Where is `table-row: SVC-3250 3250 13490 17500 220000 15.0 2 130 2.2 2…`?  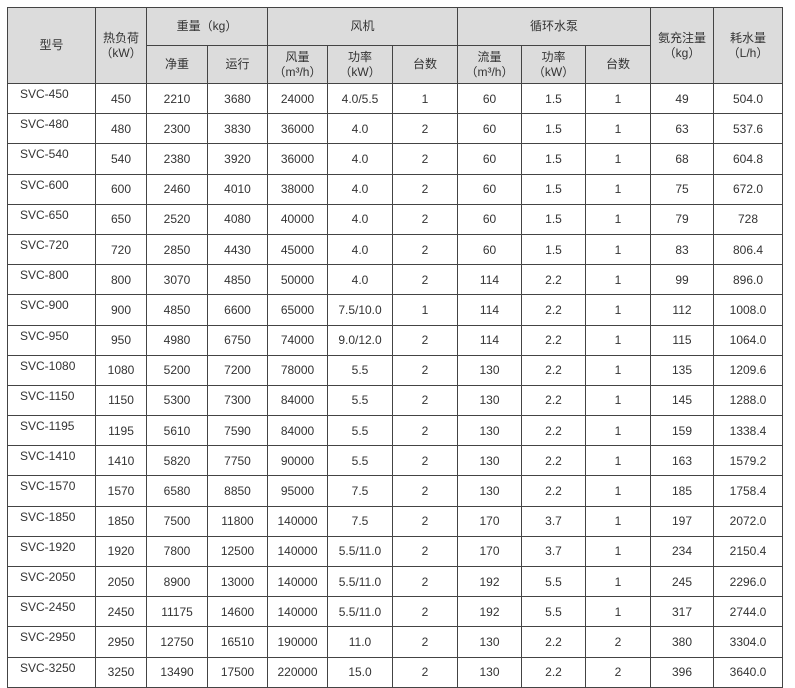
table-row: SVC-3250 3250 13490 17500 220000 15.0 2 130 2.2 2… is located at coordinates (395, 672).